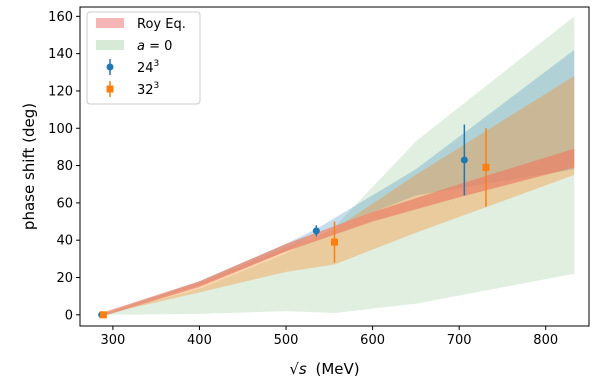 This screenshot has height=386, width=597. Describe the element at coordinates (199, 340) in the screenshot. I see `x-tick-label-400: 400` at that location.